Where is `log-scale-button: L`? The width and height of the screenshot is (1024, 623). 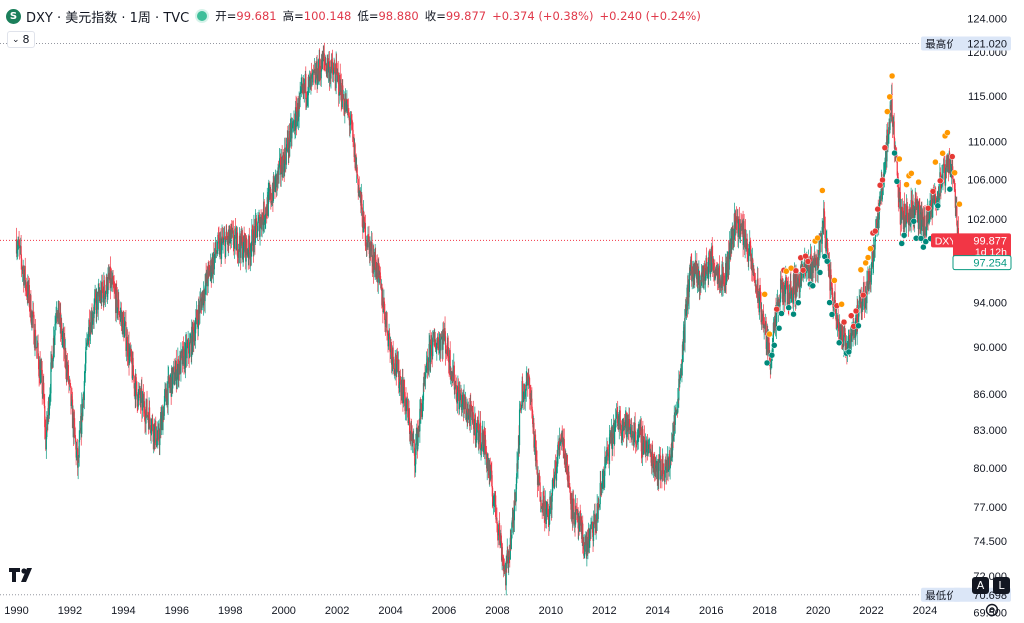 log-scale-button: L is located at coordinates (1001, 585).